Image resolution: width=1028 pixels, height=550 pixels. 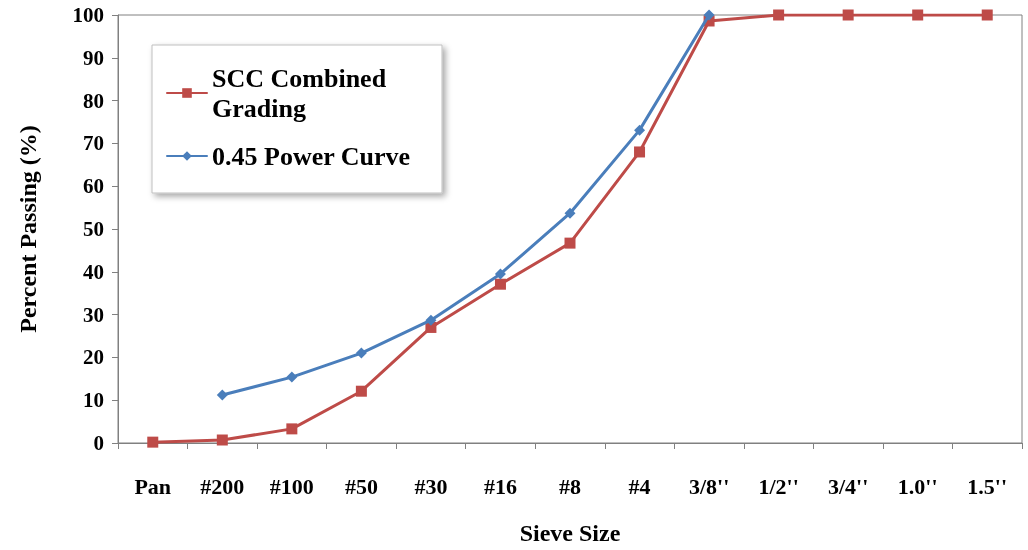 What do you see at coordinates (987, 486) in the screenshot?
I see `x-tick-label: 1.5''` at bounding box center [987, 486].